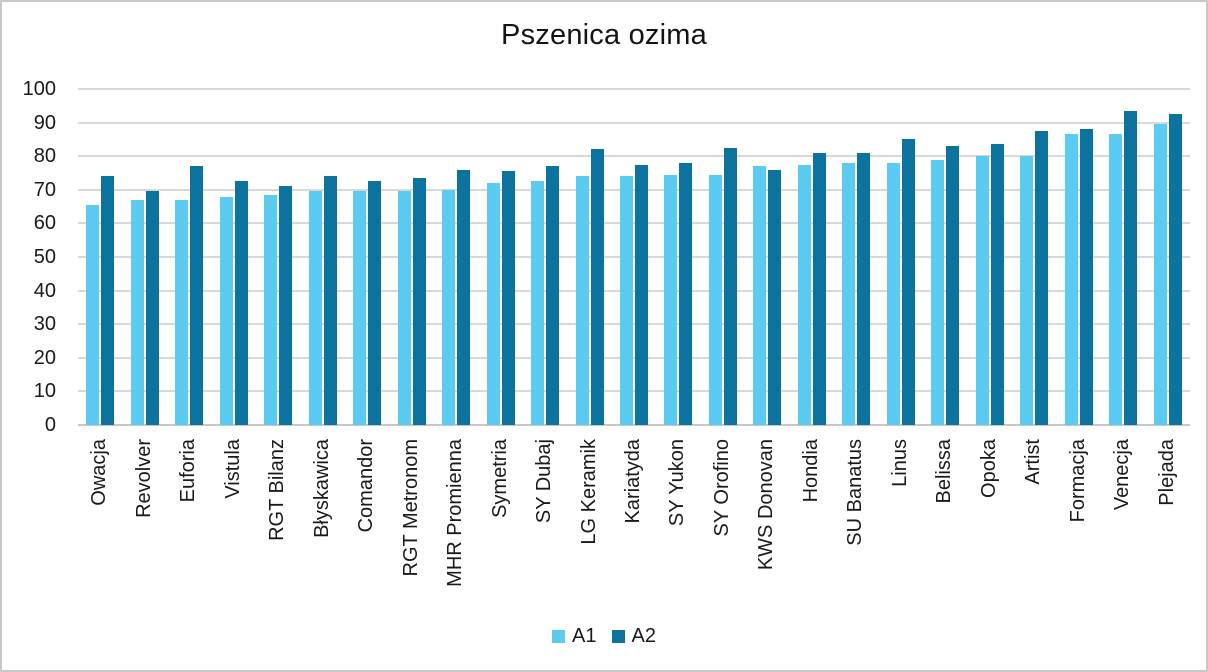  I want to click on y-tick-label: 20, so click(44, 357).